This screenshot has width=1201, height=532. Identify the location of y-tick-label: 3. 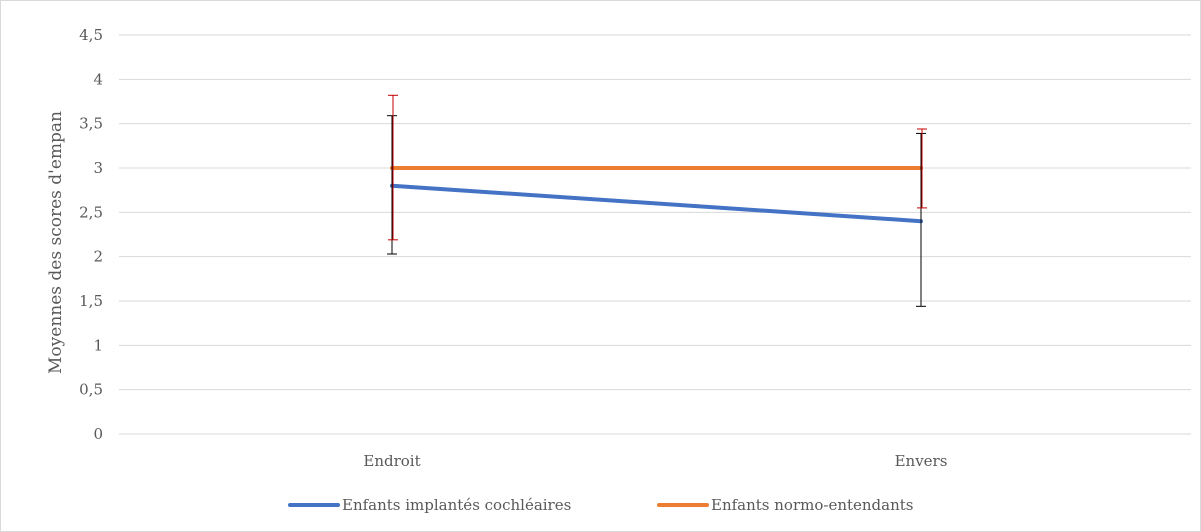
(98, 168).